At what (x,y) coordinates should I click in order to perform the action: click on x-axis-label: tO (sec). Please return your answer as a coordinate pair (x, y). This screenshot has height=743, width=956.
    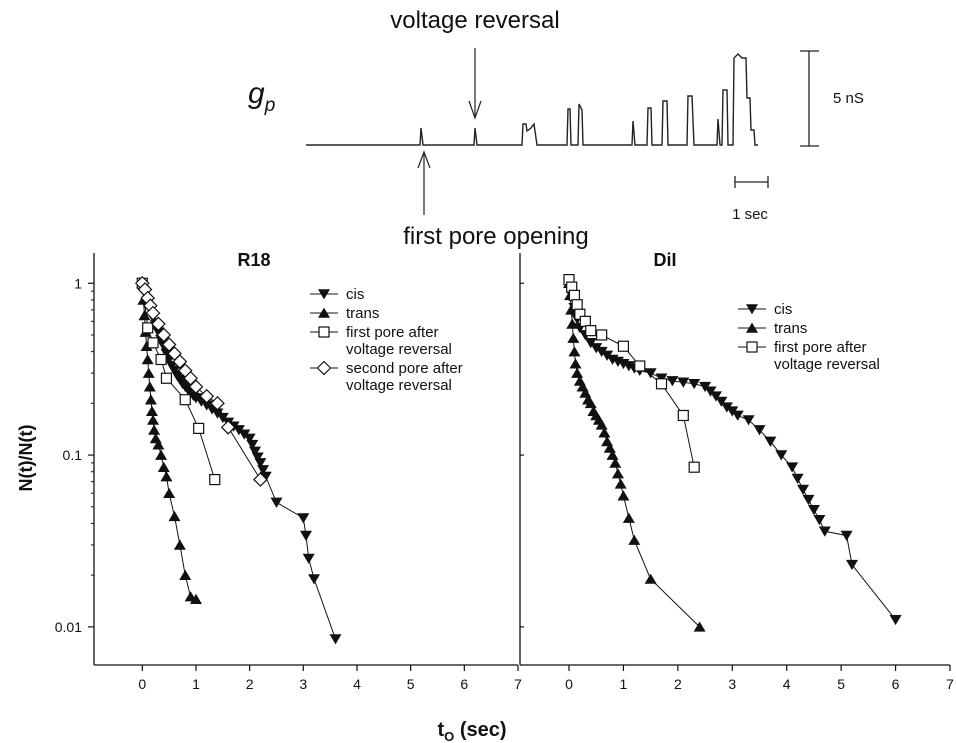
    Looking at the image, I should click on (471, 731).